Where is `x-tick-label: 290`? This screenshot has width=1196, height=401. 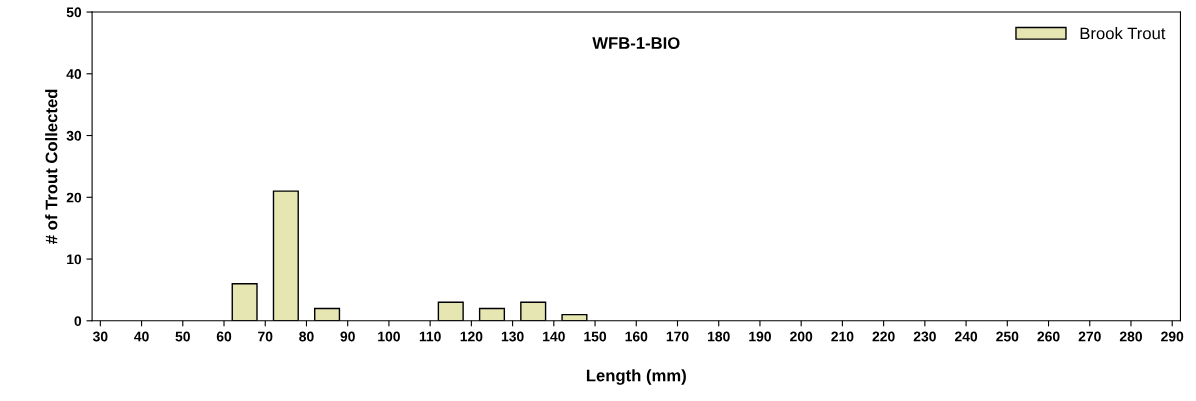 x-tick-label: 290 is located at coordinates (1172, 336).